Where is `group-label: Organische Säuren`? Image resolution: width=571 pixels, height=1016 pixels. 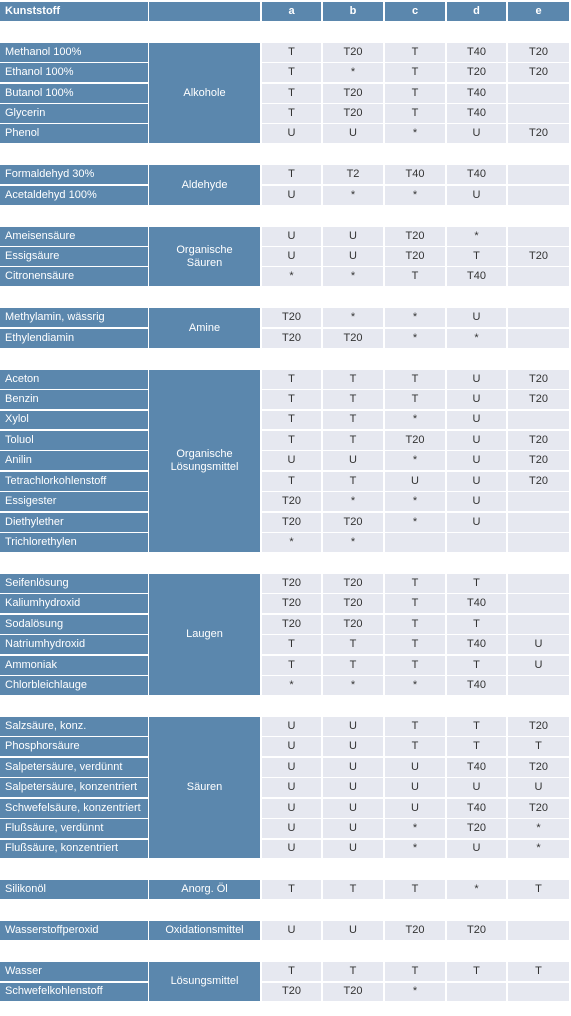 group-label: Organische Säuren is located at coordinates (204, 256).